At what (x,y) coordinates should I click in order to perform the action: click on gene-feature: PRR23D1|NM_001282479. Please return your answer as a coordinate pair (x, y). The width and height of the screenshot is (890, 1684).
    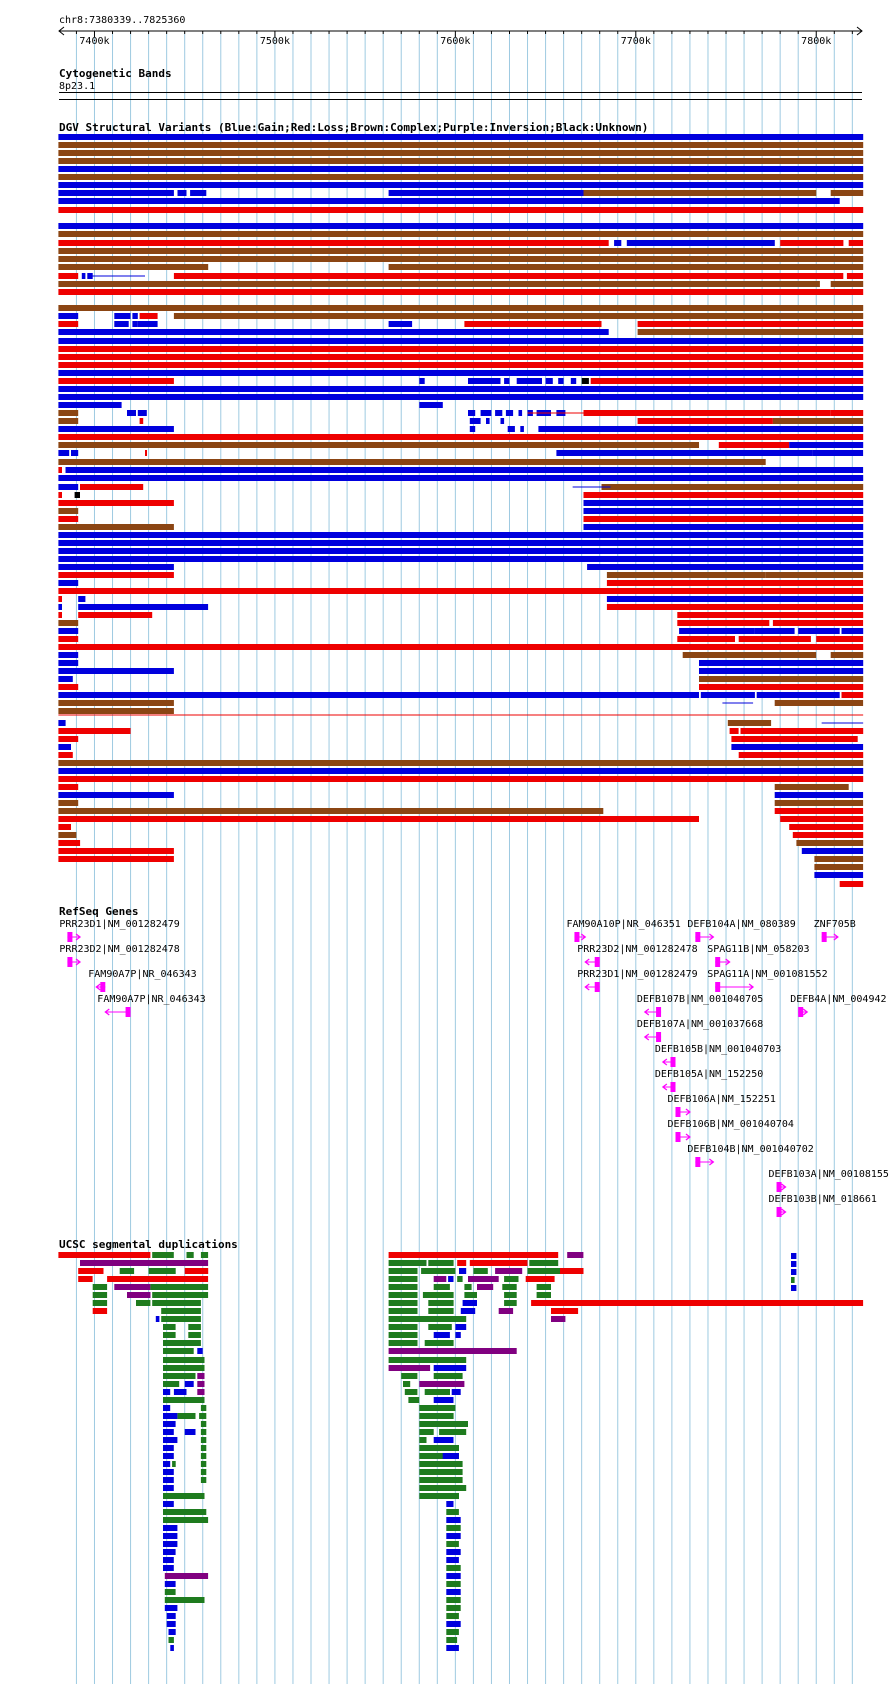
    Looking at the image, I should click on (637, 980).